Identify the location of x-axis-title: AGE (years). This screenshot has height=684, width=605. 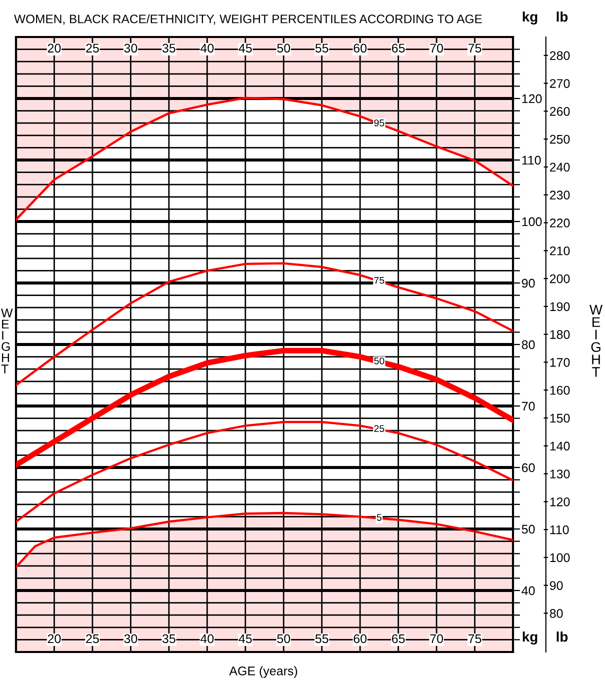
(263, 672).